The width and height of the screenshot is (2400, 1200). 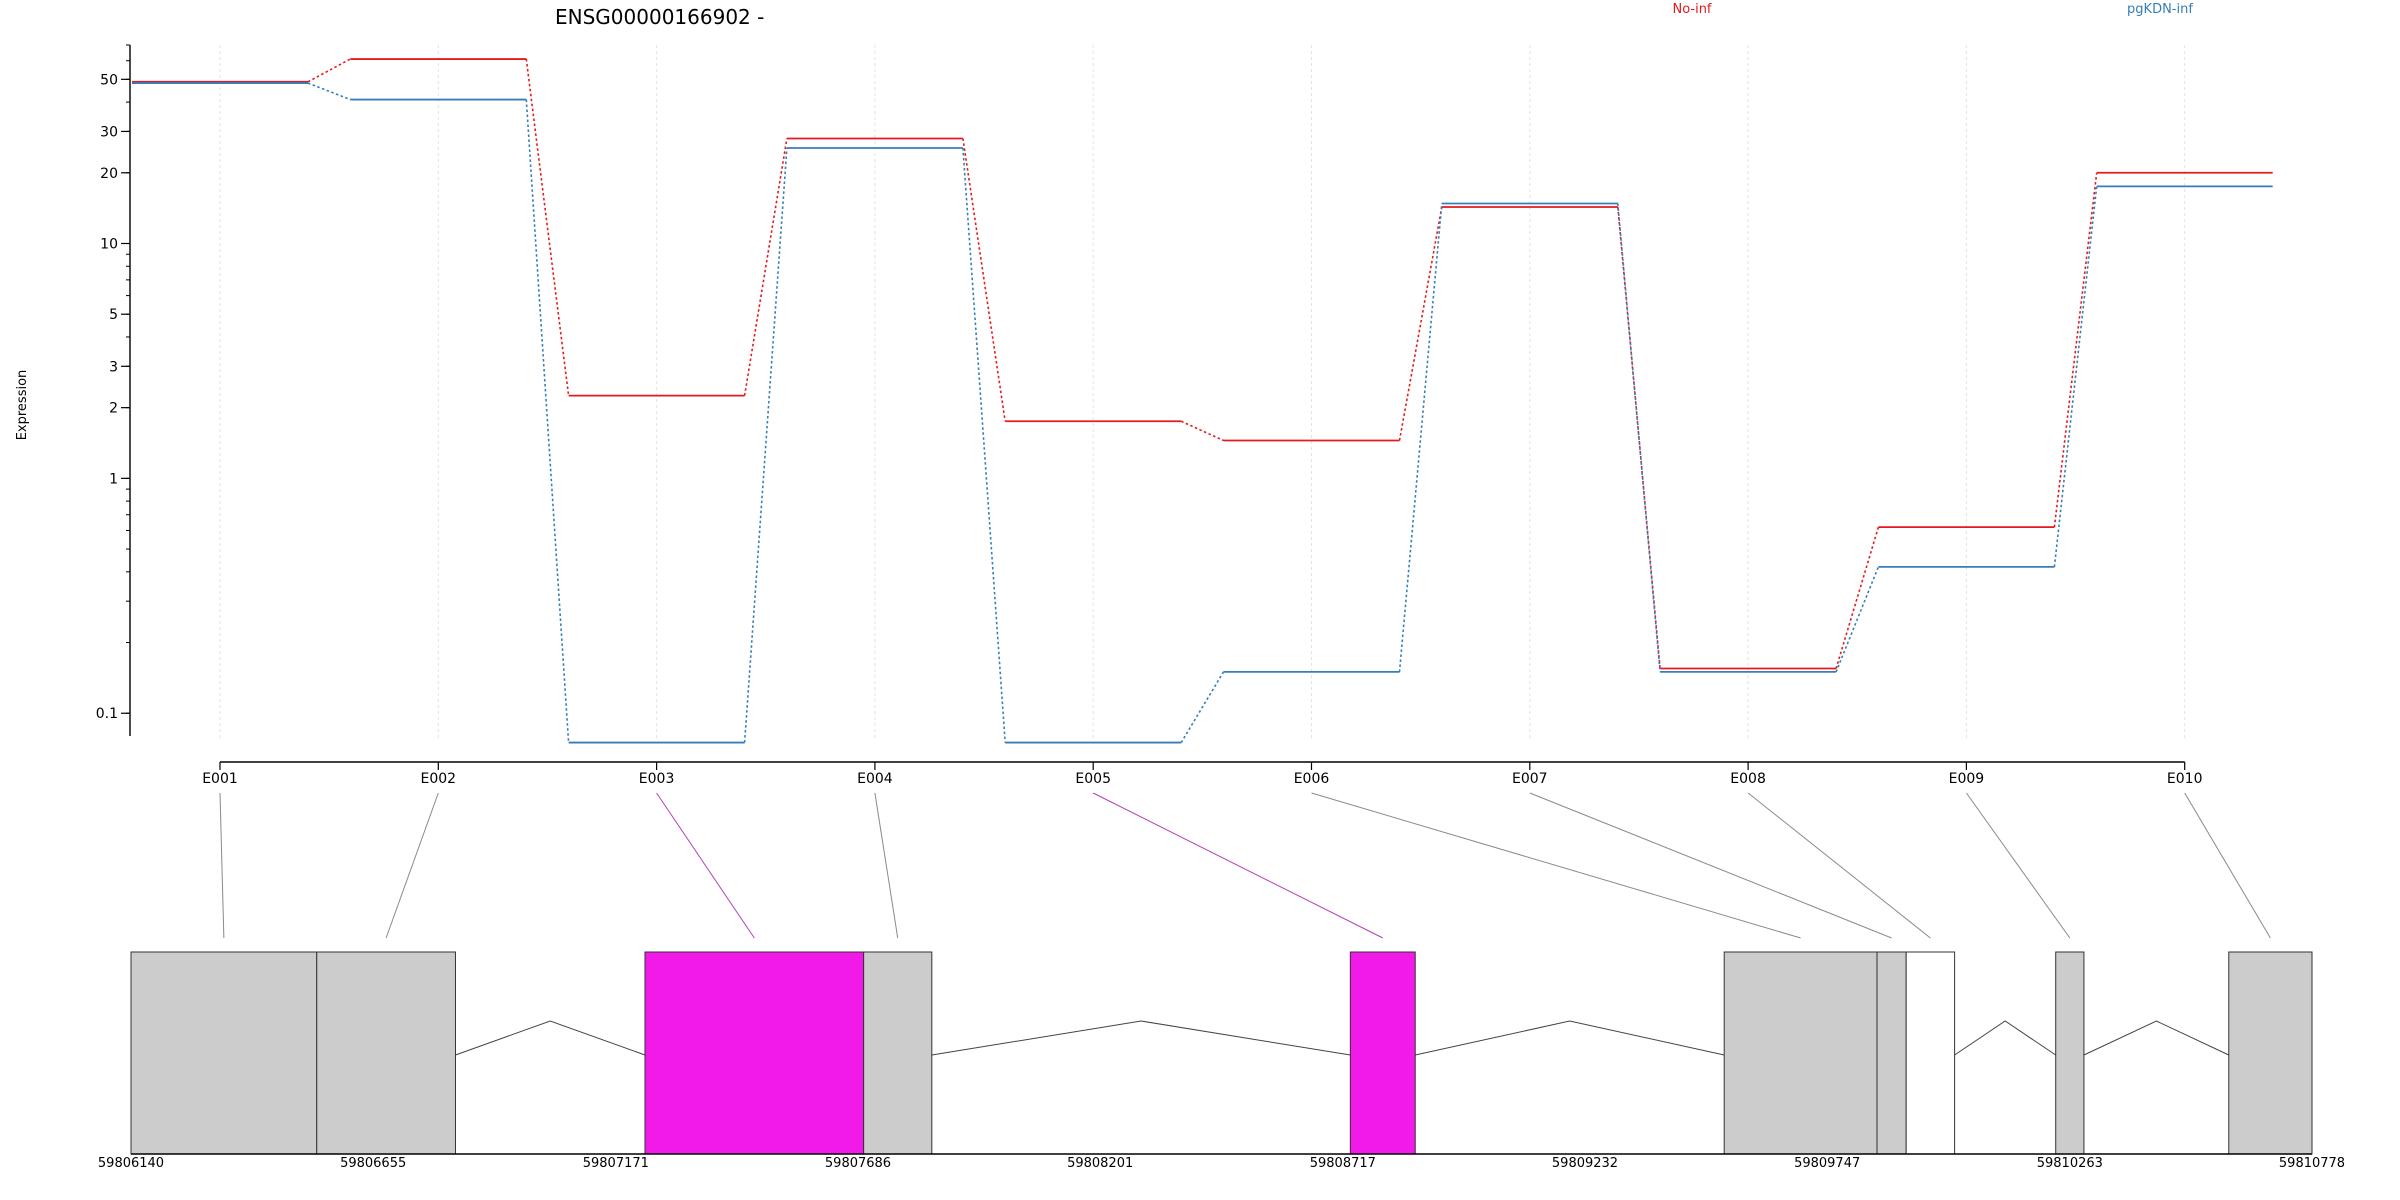 I want to click on y-tick-label: 3, so click(x=113, y=367).